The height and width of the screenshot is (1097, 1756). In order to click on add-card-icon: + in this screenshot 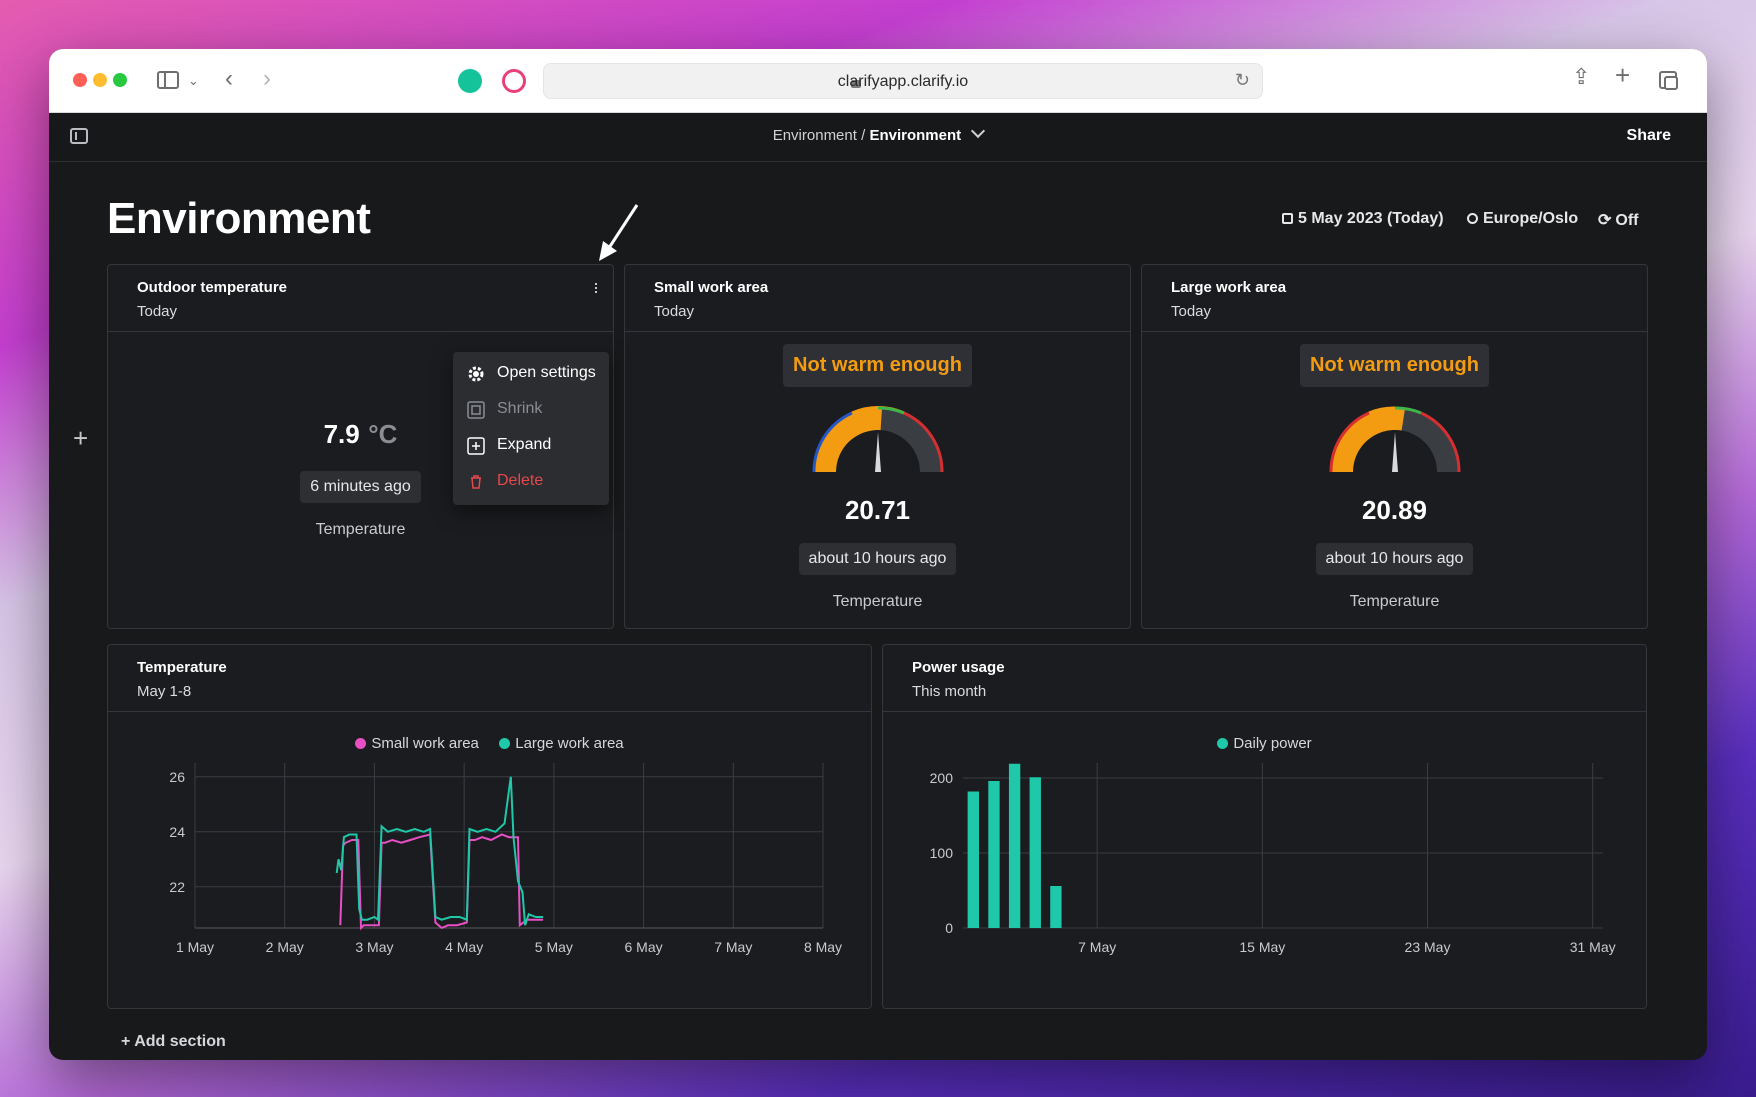, I will do `click(81, 438)`.